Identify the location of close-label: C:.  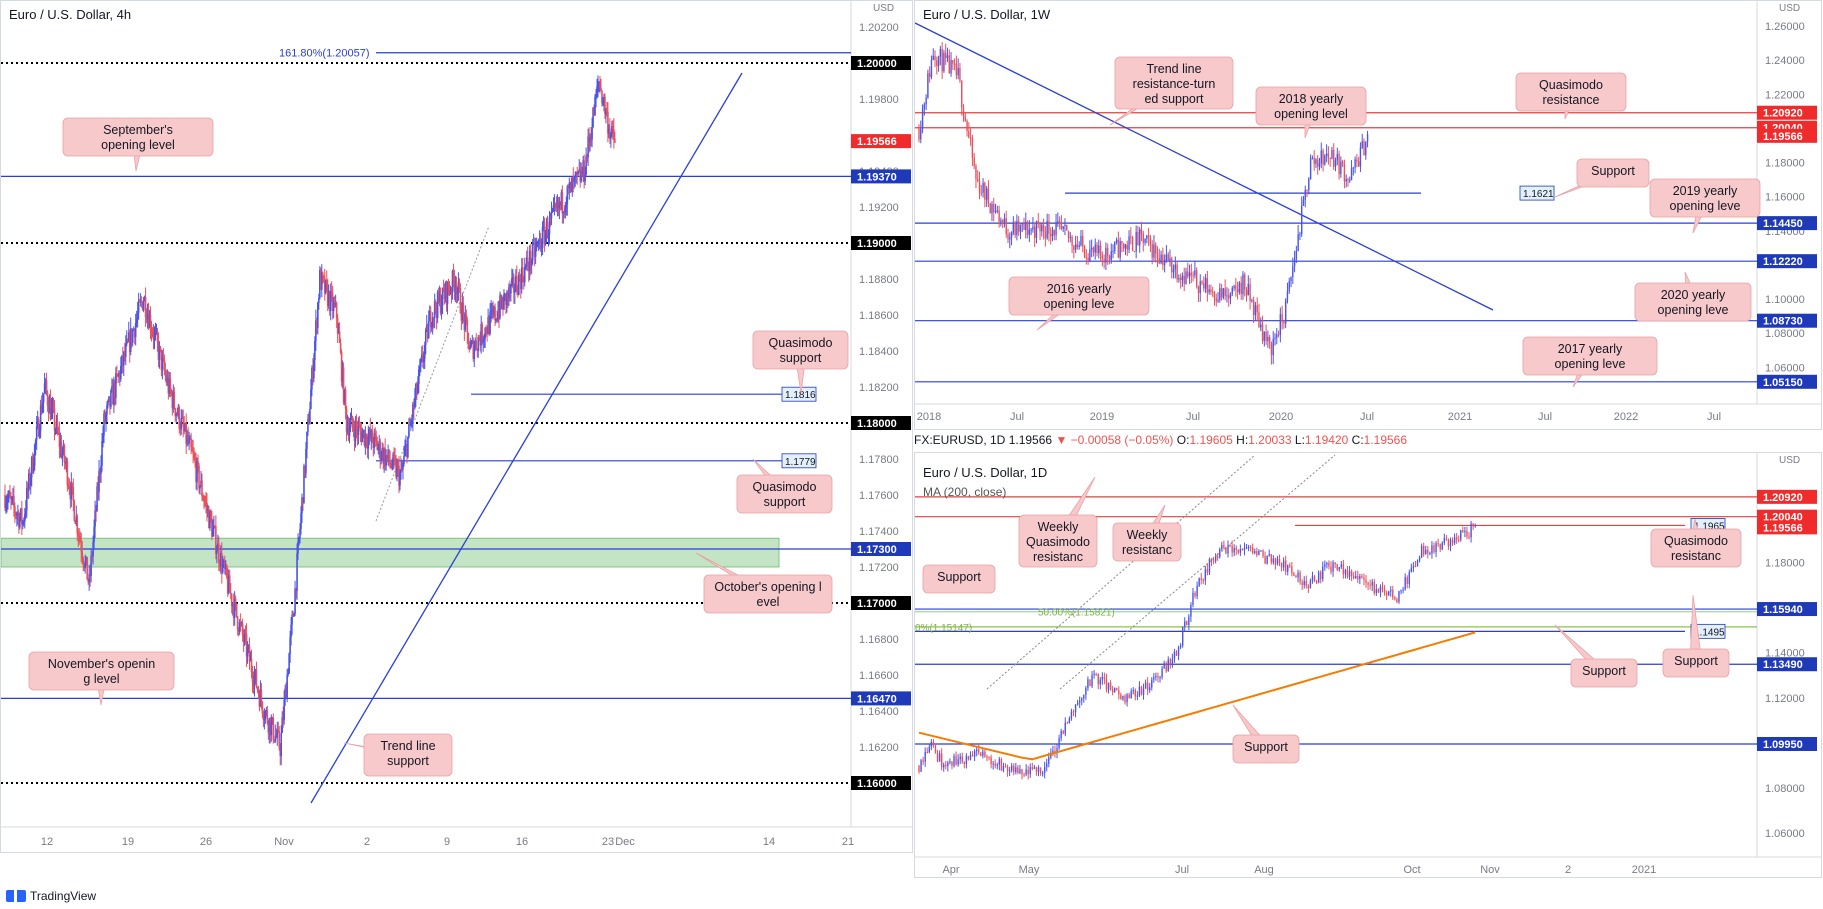
(1357, 440).